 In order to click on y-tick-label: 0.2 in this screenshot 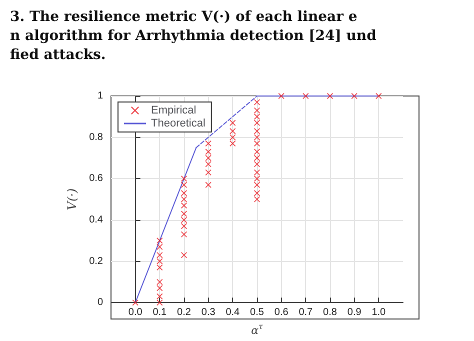, I will do `click(96, 261)`.